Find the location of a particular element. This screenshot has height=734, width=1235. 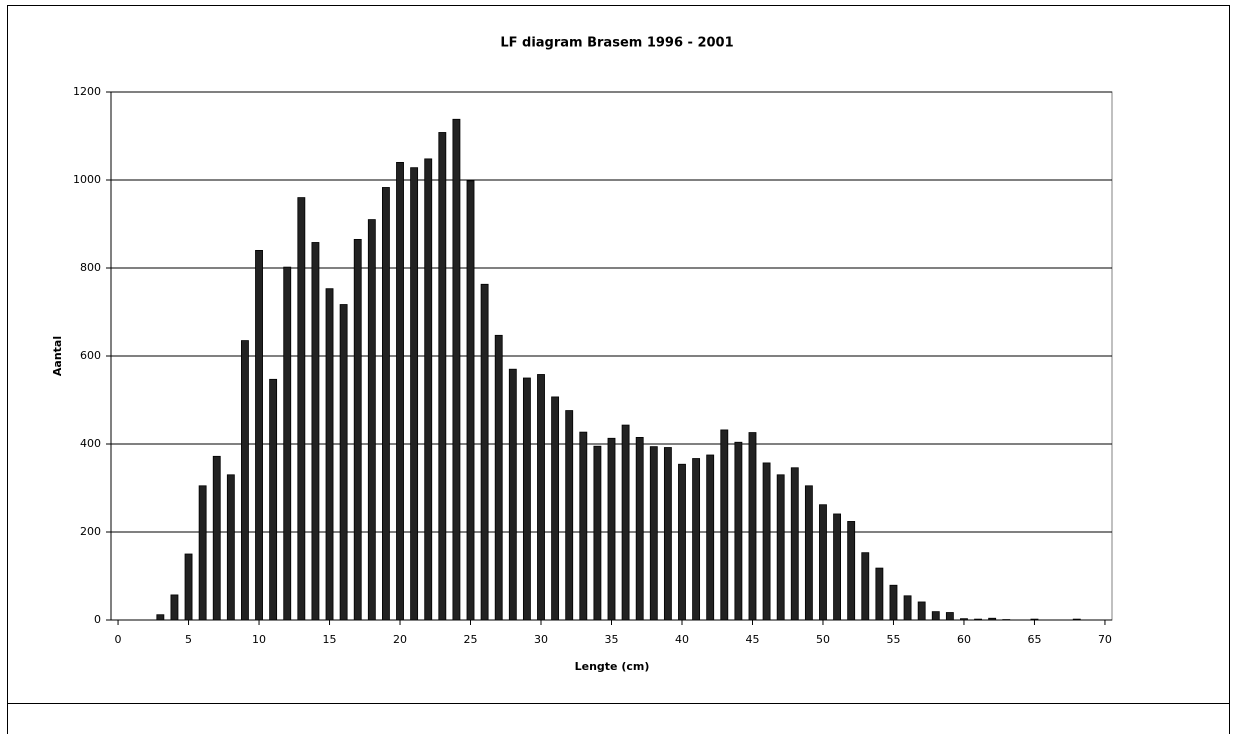

x-tick-label: 0 is located at coordinates (118, 639).